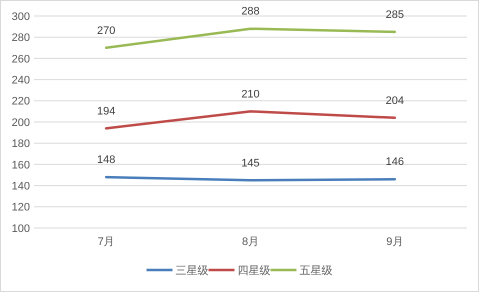  Describe the element at coordinates (250, 163) in the screenshot. I see `data-label: 145` at that location.